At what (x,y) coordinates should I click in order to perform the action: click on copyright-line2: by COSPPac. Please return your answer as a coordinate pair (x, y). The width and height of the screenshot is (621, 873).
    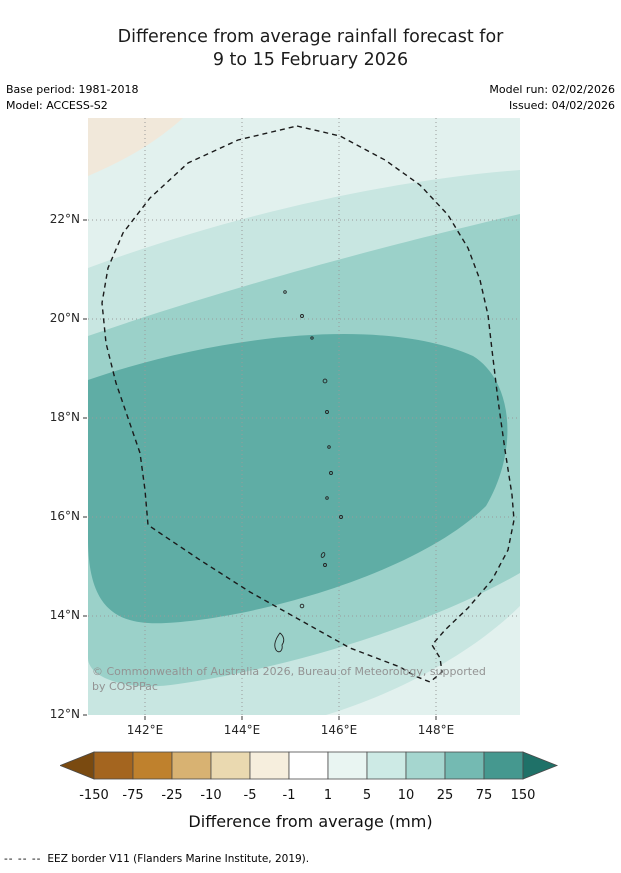
    Looking at the image, I should click on (125, 686).